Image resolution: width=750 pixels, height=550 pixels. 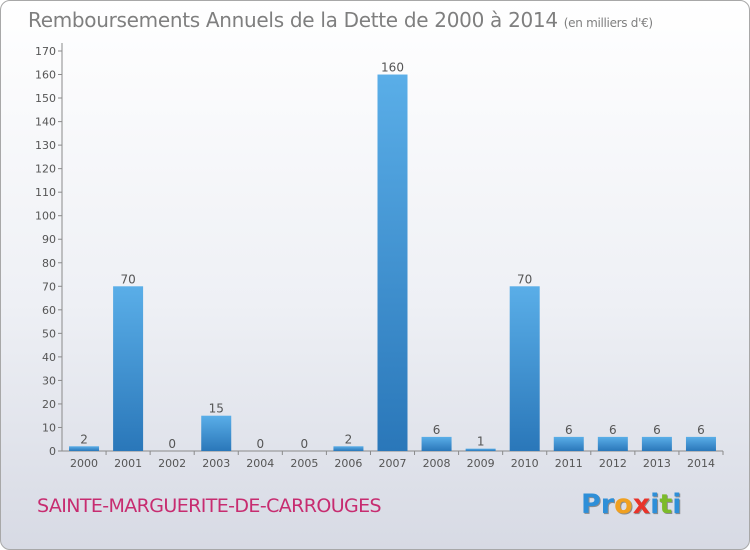 What do you see at coordinates (613, 463) in the screenshot?
I see `x-tick-label: 2012` at bounding box center [613, 463].